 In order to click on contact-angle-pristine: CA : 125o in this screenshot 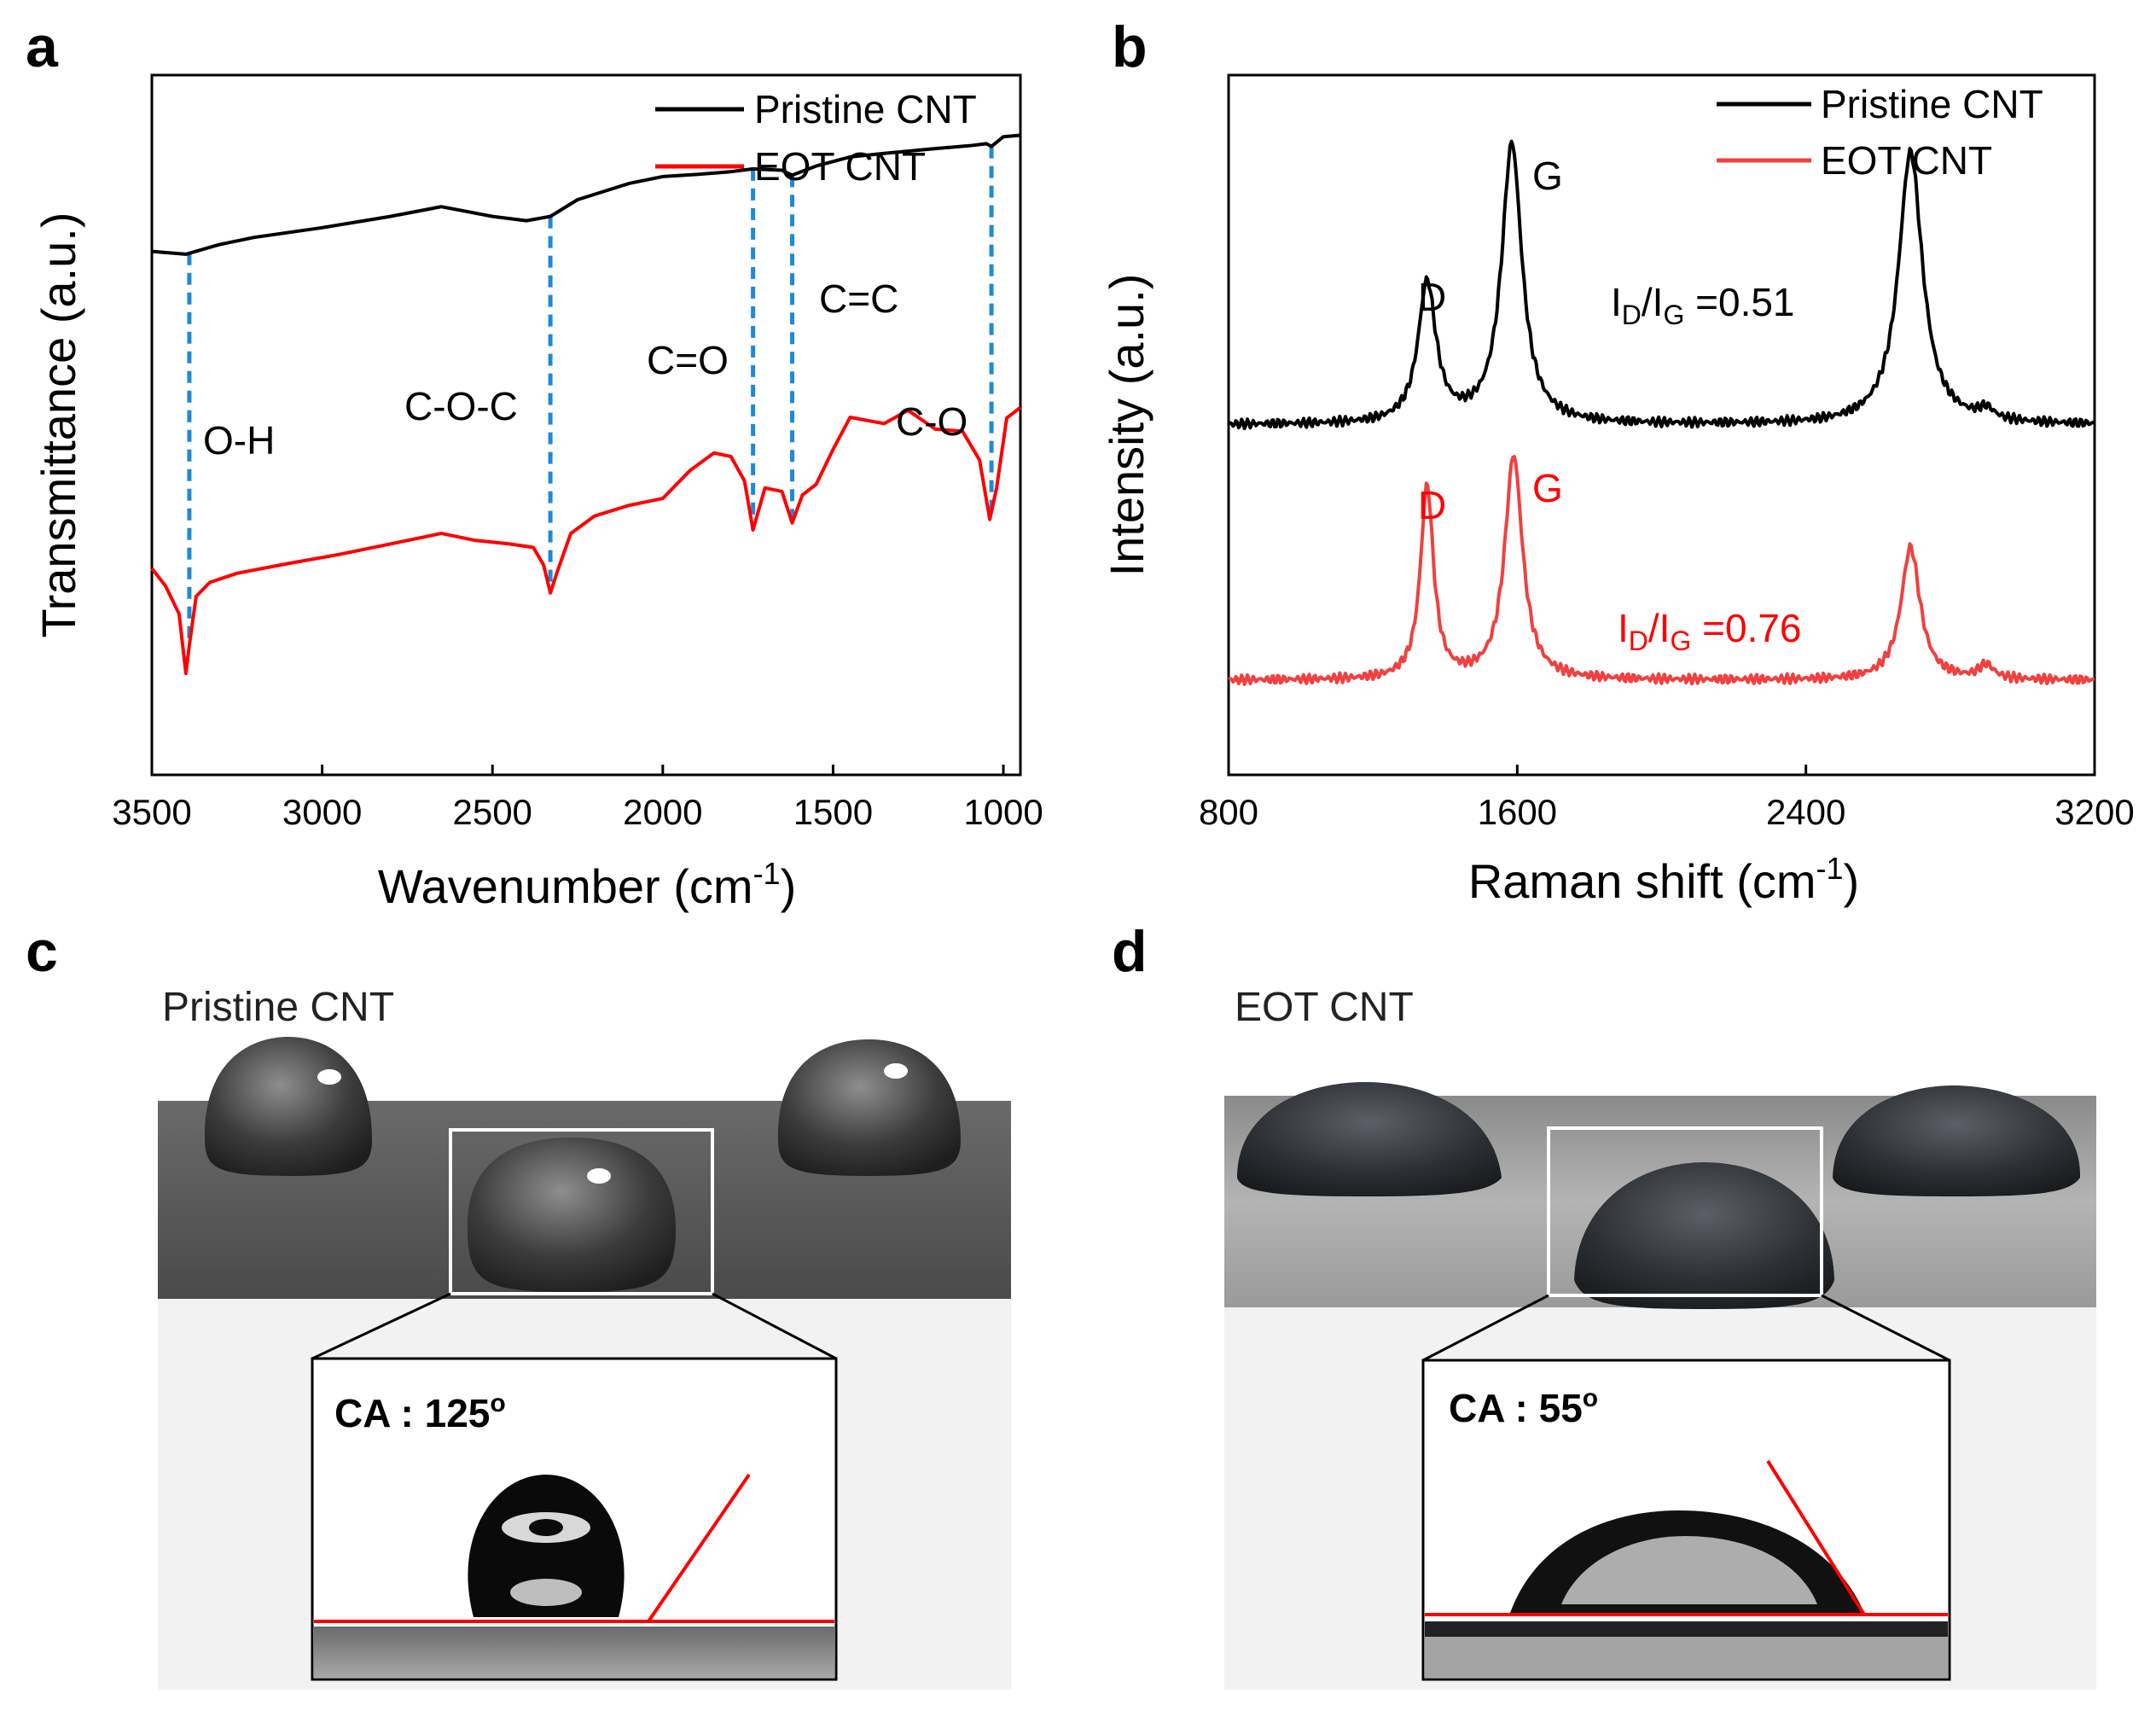, I will do `click(420, 1412)`.